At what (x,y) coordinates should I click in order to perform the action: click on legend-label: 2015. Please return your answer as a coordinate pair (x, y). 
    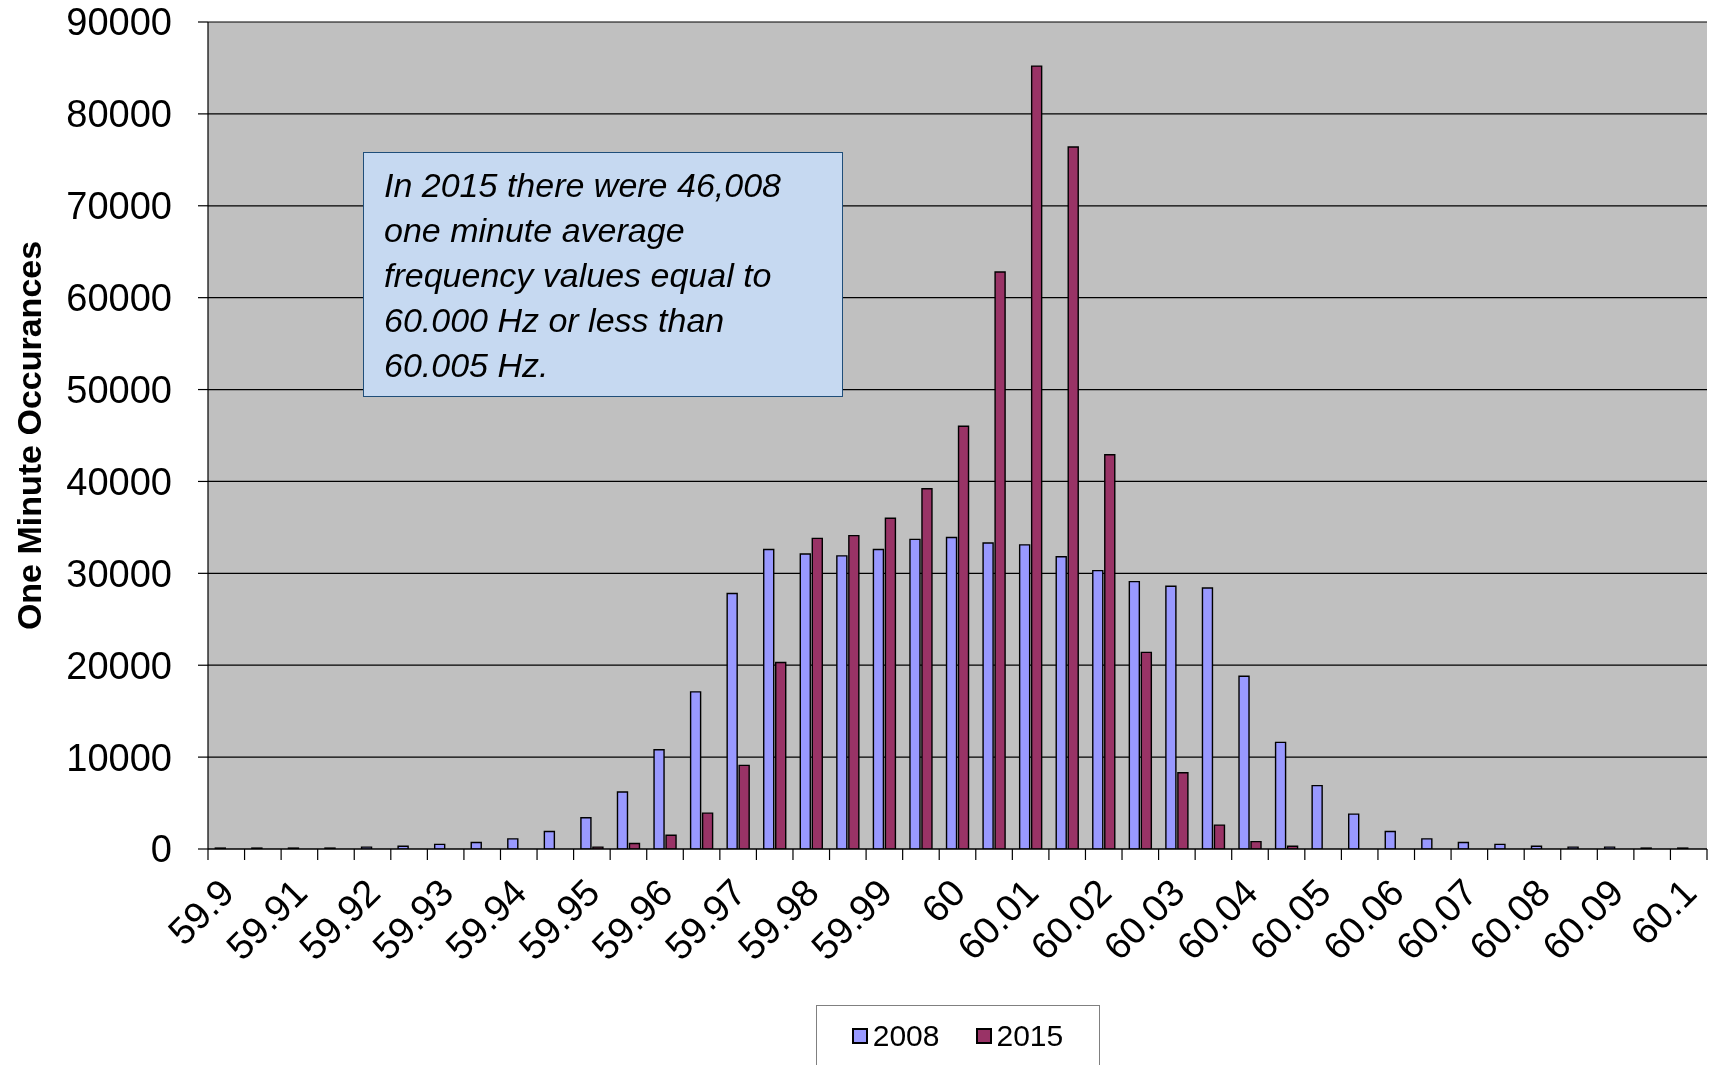
    Looking at the image, I should click on (1029, 1035).